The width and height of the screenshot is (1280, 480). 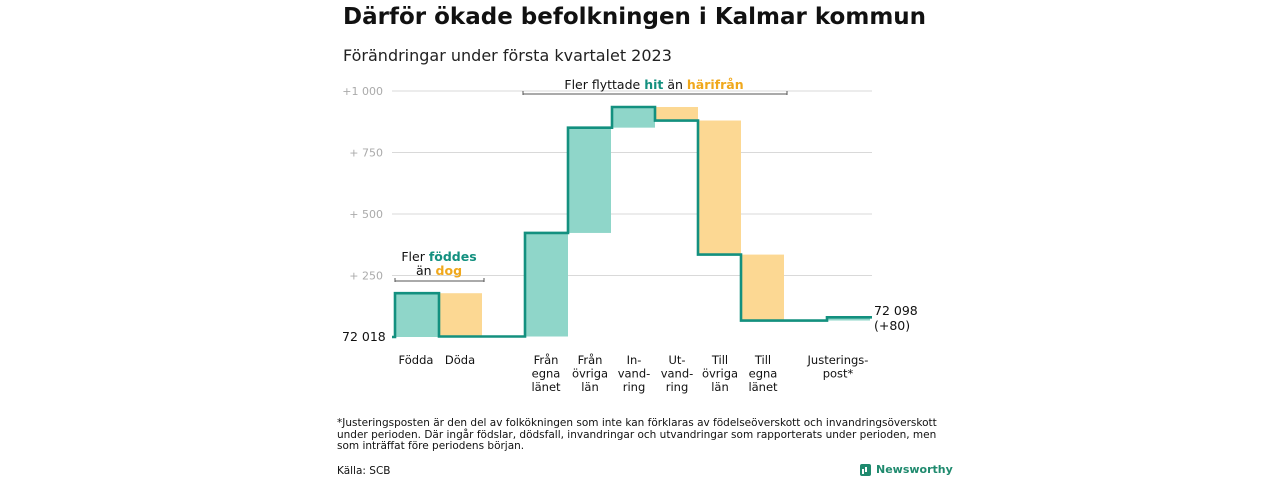 I want to click on chart-subtitle: Förändringar under första kvartalet 2023, so click(x=507, y=55).